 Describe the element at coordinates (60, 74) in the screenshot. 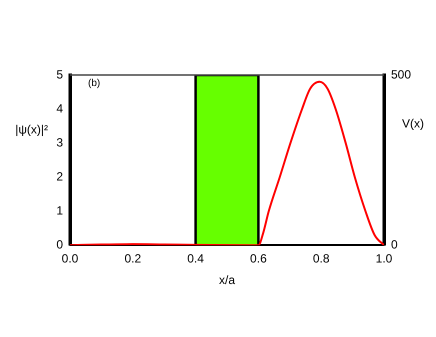

I see `y-tick-label: 5` at that location.